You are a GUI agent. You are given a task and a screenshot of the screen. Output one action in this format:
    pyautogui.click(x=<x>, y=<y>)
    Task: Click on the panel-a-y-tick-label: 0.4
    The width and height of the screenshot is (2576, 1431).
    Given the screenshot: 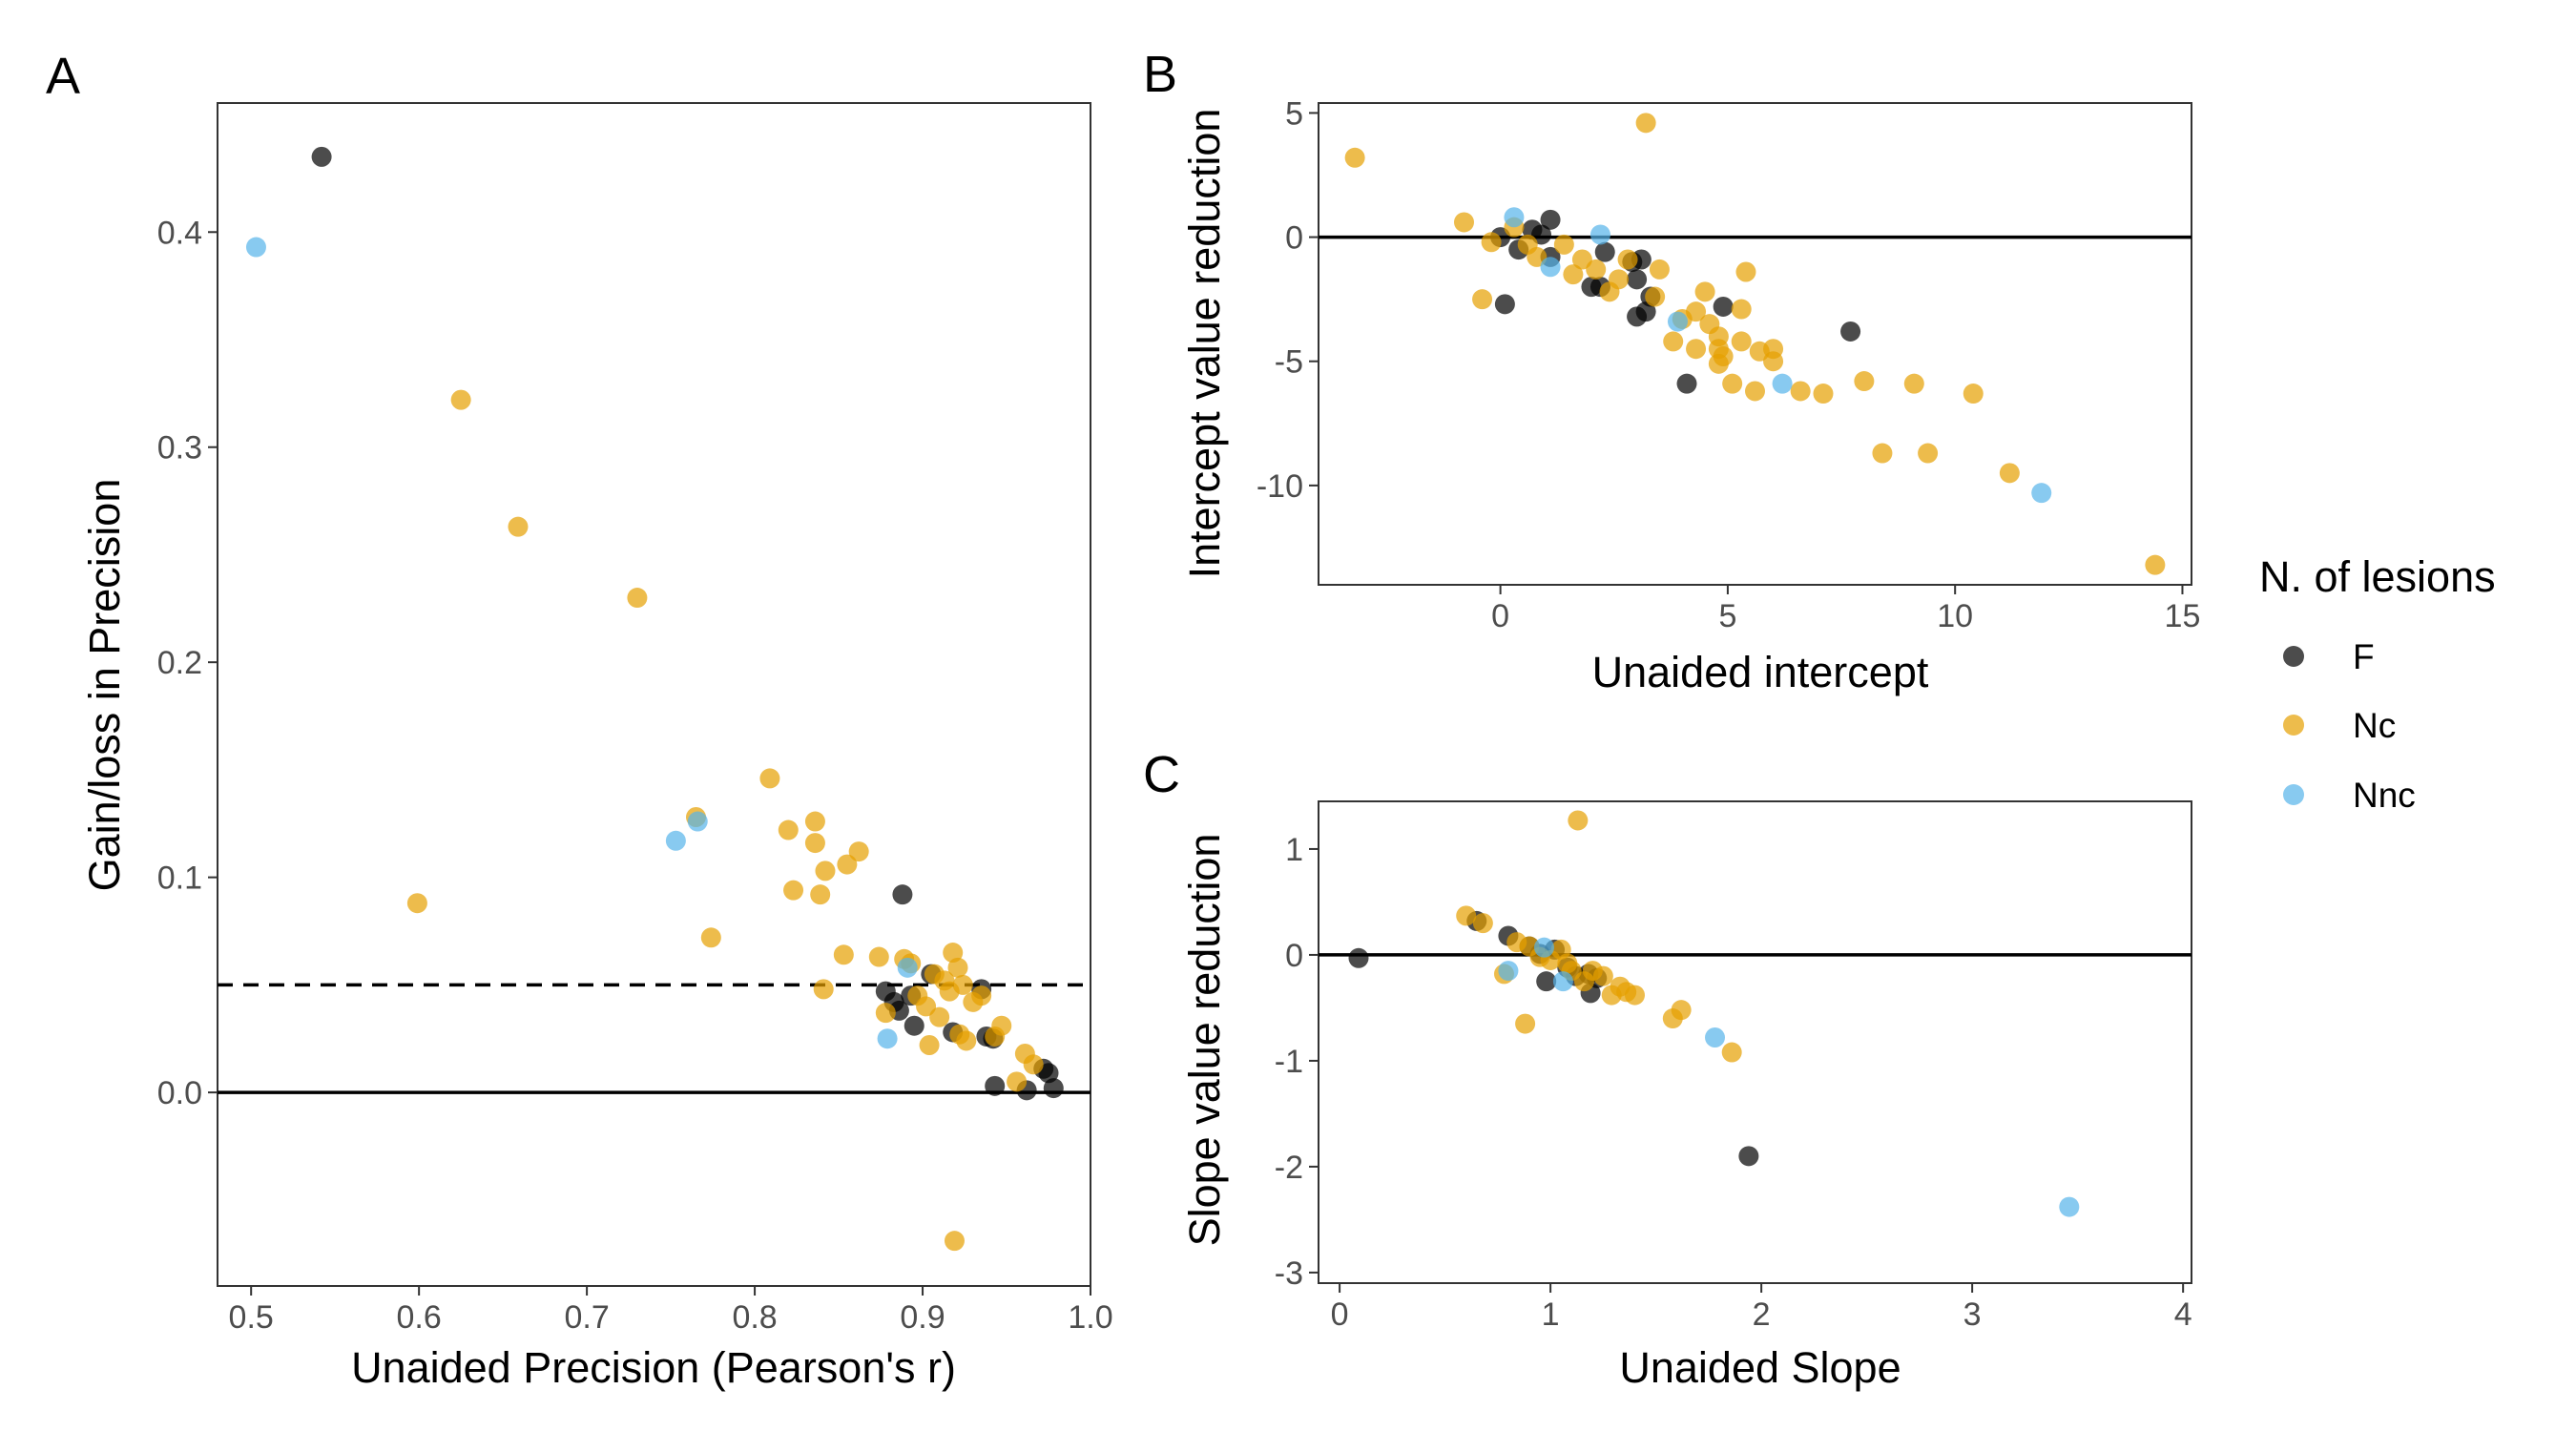 What is the action you would take?
    pyautogui.click(x=179, y=233)
    